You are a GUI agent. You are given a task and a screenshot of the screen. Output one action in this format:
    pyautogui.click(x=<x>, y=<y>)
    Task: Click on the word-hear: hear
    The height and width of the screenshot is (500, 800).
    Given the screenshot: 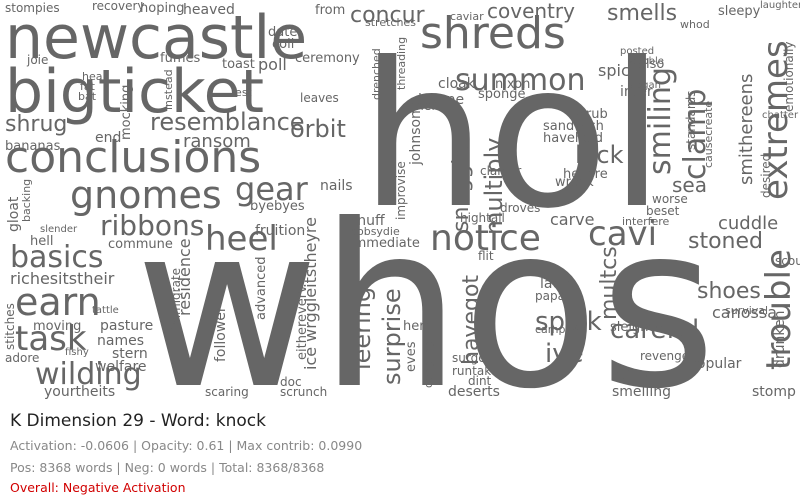 What is the action you would take?
    pyautogui.click(x=94, y=76)
    